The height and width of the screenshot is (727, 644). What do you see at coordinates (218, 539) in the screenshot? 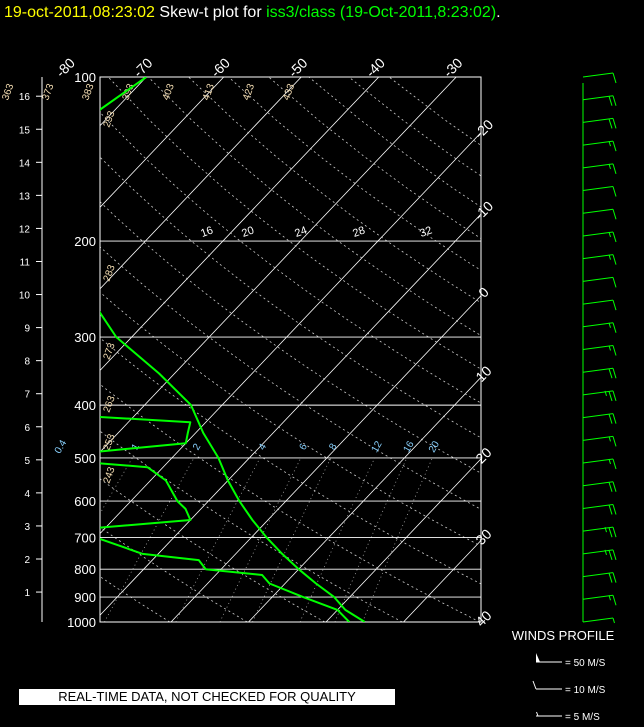
I see `mixing-ratio-line` at bounding box center [218, 539].